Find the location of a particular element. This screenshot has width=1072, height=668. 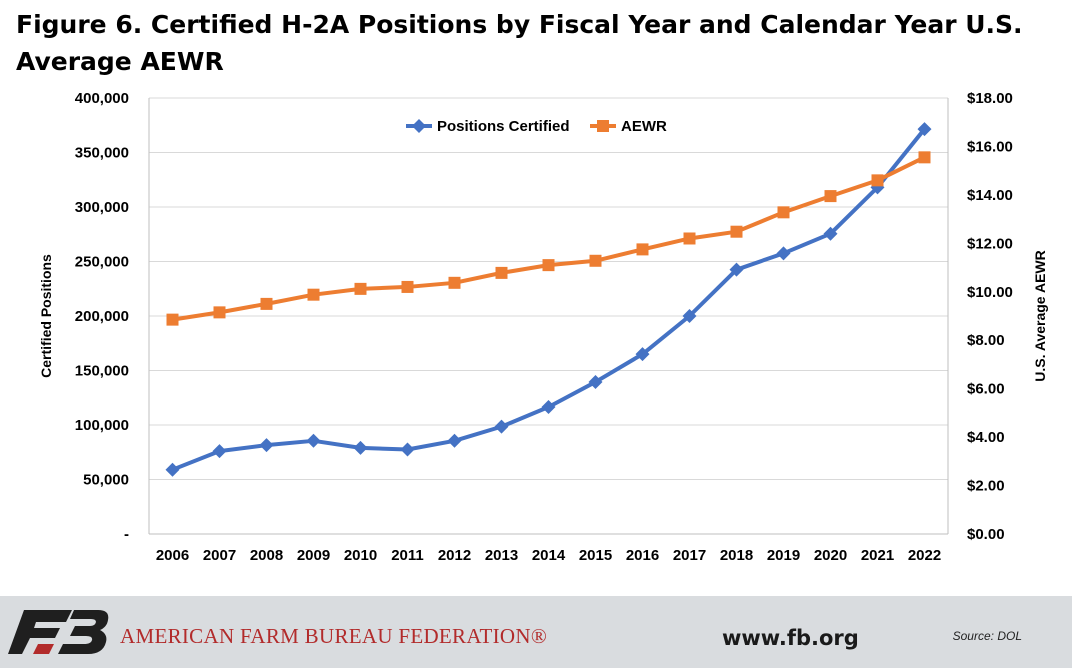

left-tick-label: 300,000 is located at coordinates (102, 207).